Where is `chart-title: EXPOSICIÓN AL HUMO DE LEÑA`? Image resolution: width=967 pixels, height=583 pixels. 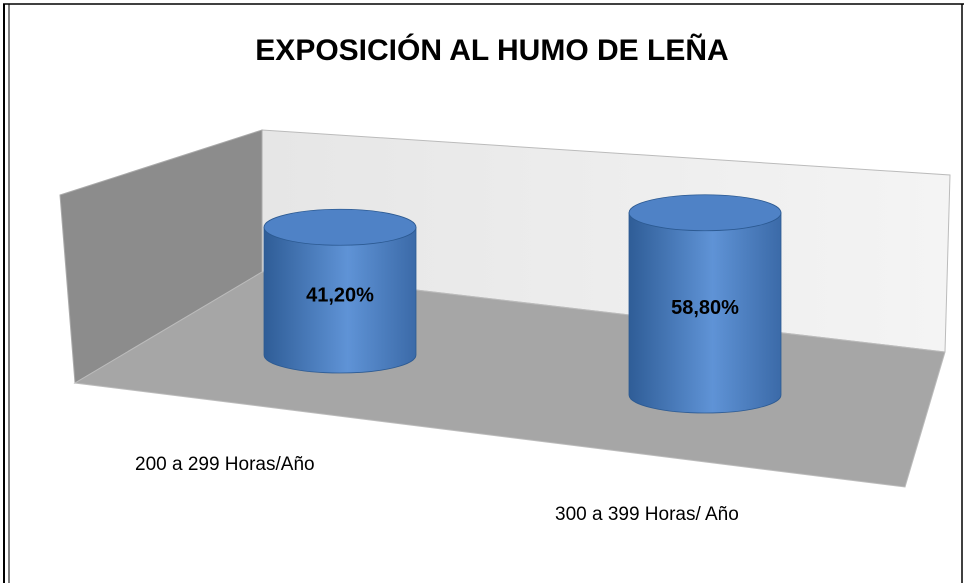 chart-title: EXPOSICIÓN AL HUMO DE LEÑA is located at coordinates (491, 50).